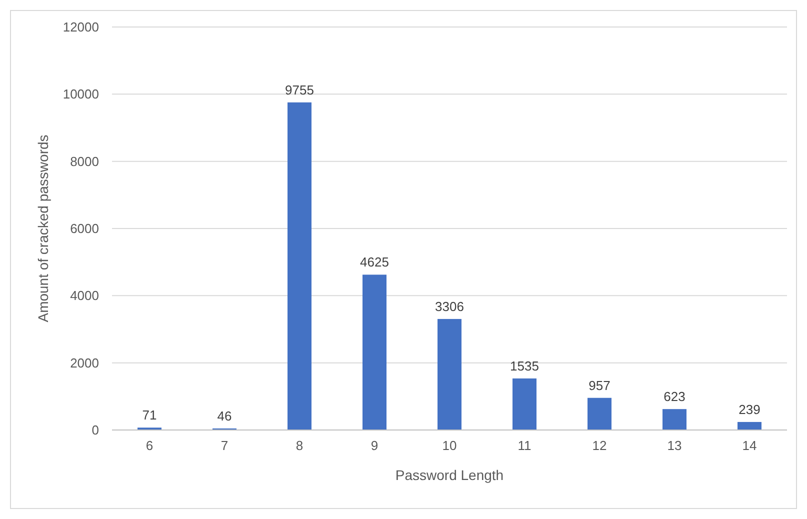 The width and height of the screenshot is (807, 519). I want to click on x-tick-label: 8, so click(300, 445).